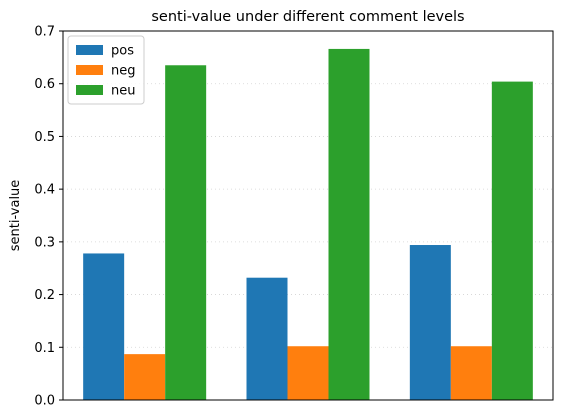  What do you see at coordinates (123, 71) in the screenshot?
I see `legend-label-neg: neg` at bounding box center [123, 71].